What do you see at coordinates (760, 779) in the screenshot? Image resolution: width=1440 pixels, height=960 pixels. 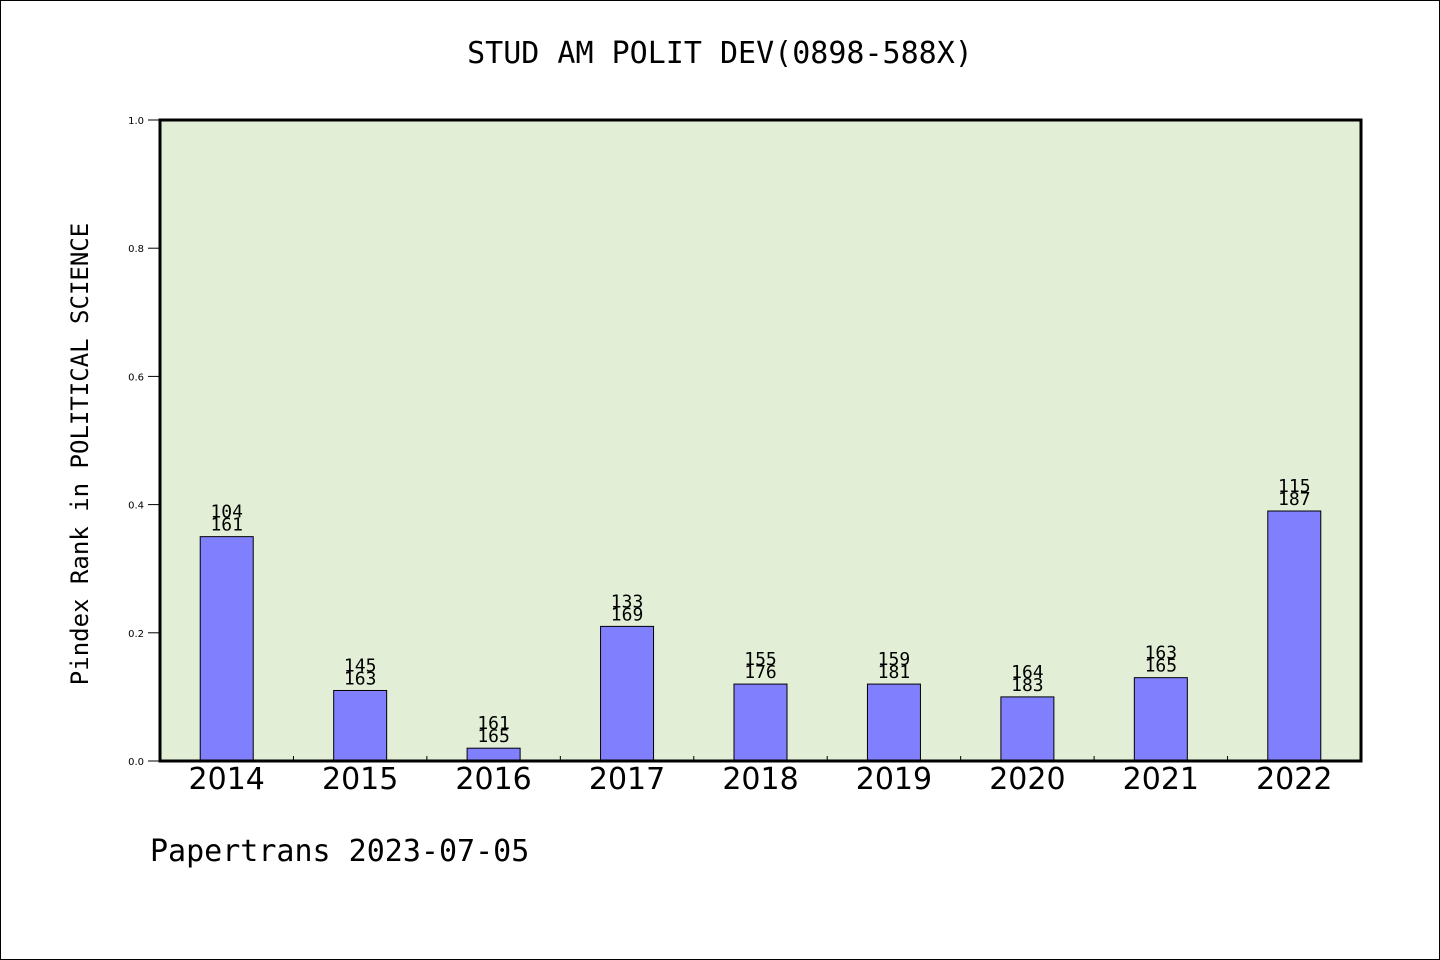 I see `x-tick-label-2018: 2018` at bounding box center [760, 779].